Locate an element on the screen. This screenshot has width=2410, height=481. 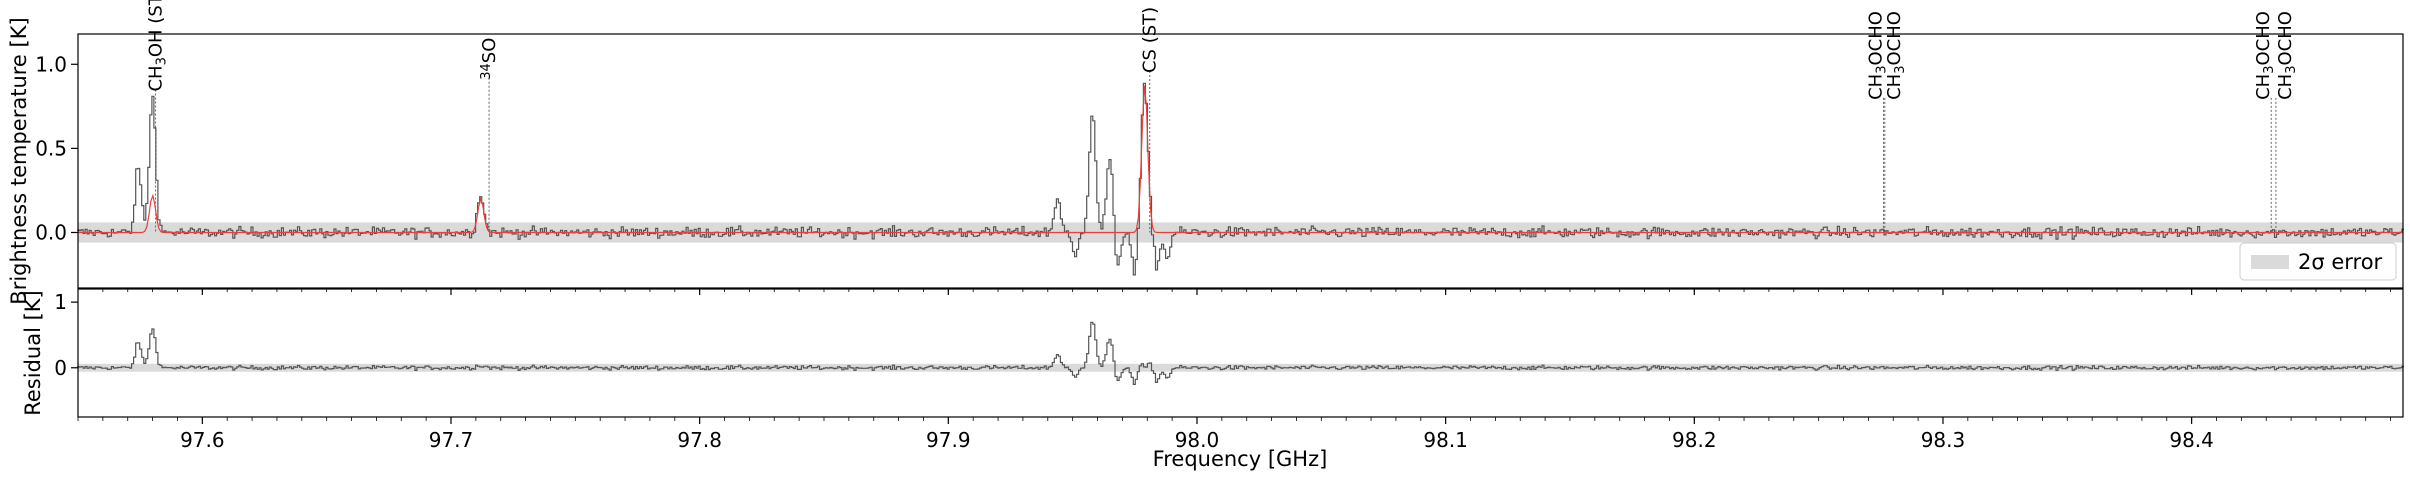
bottom-y-axis-label: Residual [K] is located at coordinates (33, 353).